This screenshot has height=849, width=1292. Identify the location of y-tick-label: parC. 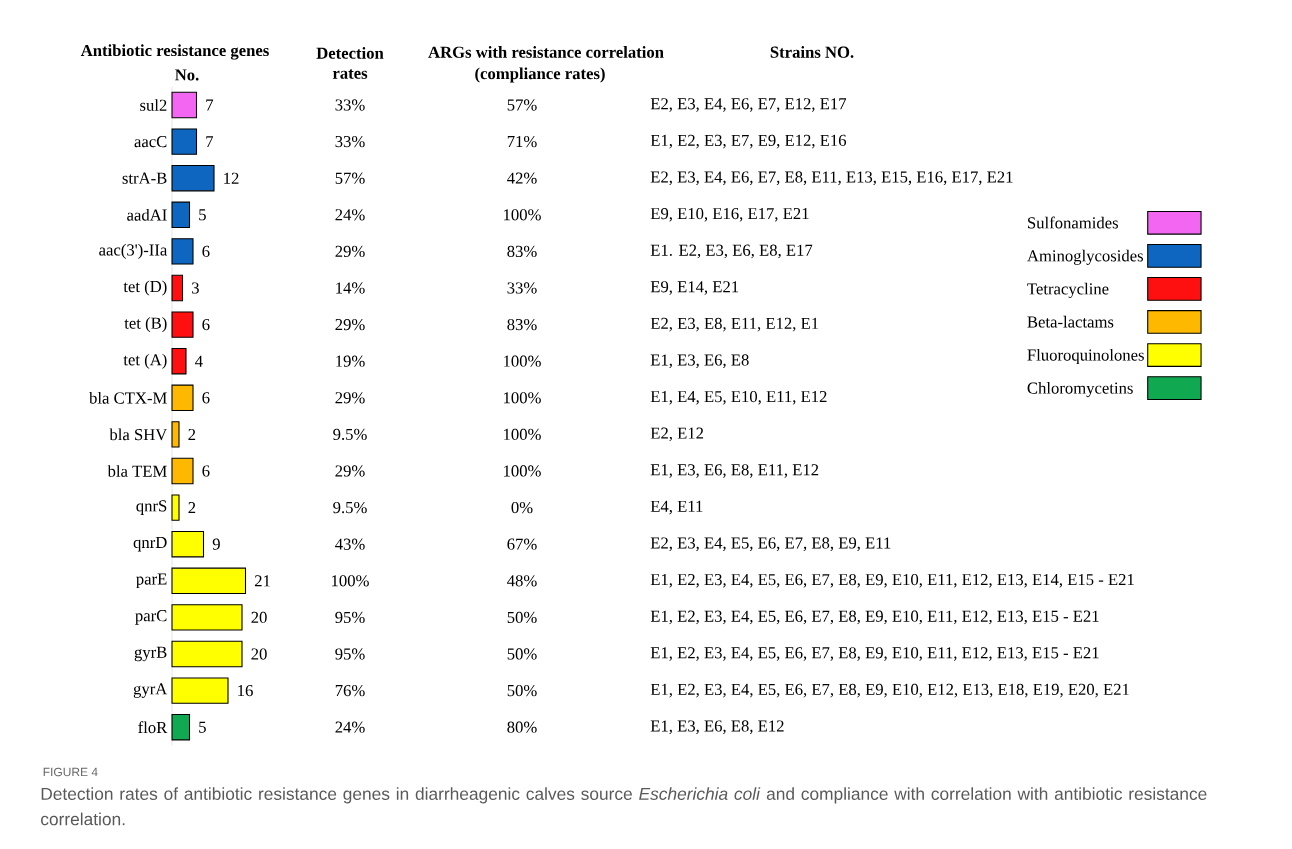
(151, 617).